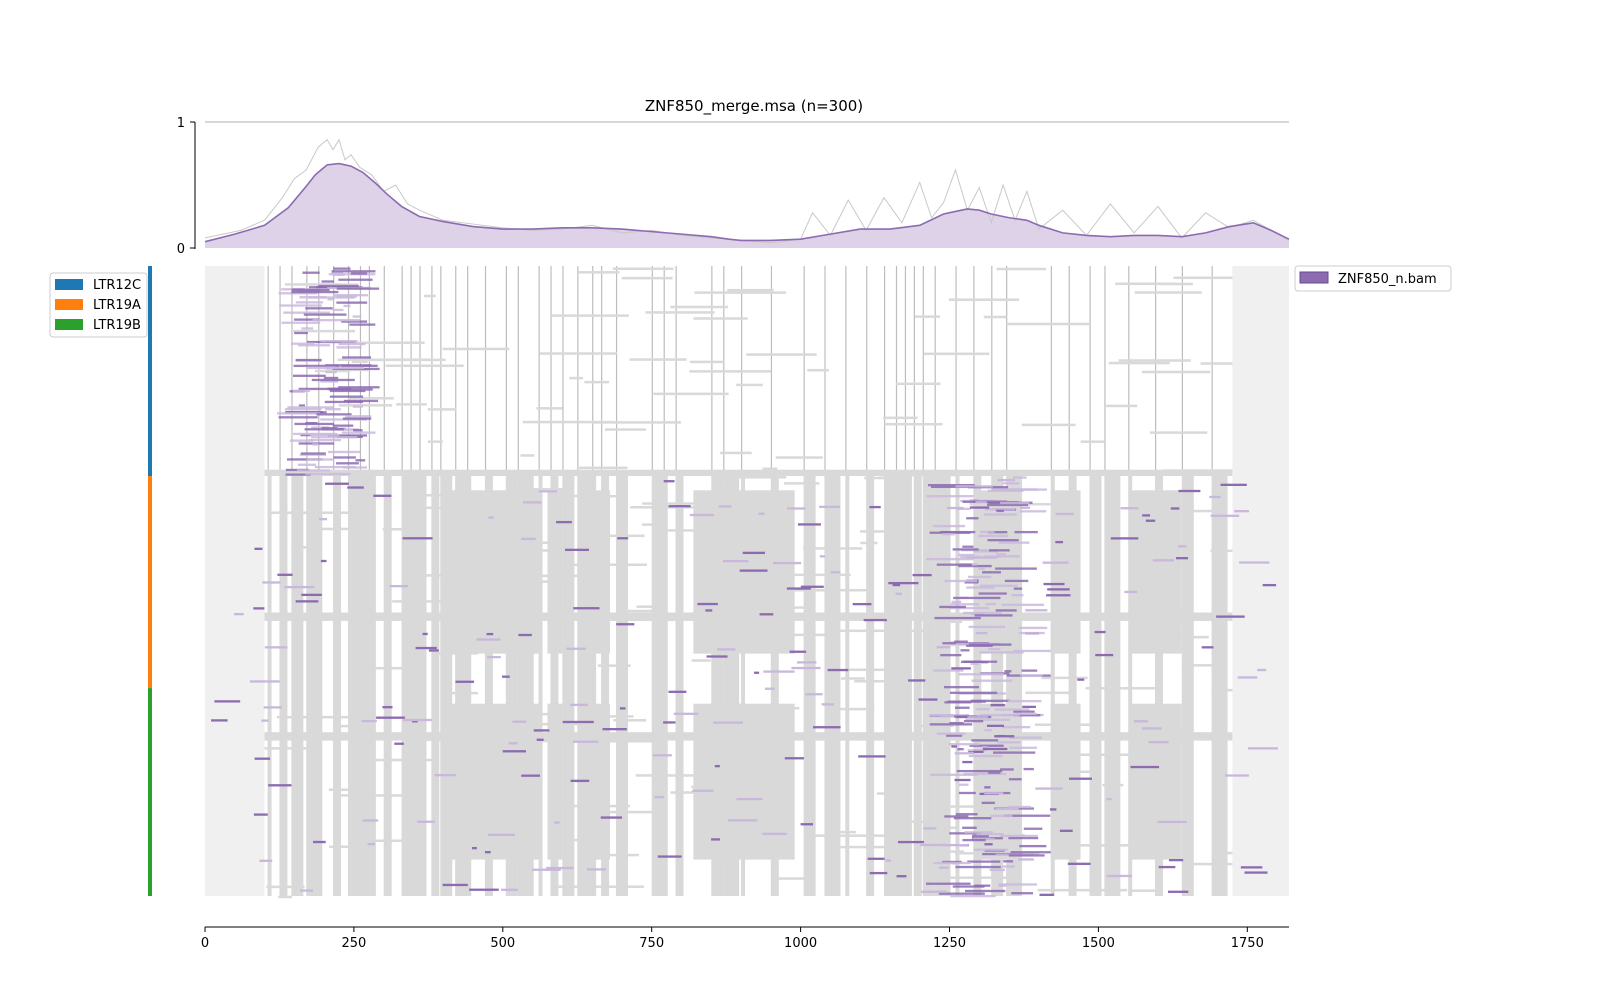 This screenshot has width=1600, height=1000. I want to click on padding-right, so click(1260, 792).